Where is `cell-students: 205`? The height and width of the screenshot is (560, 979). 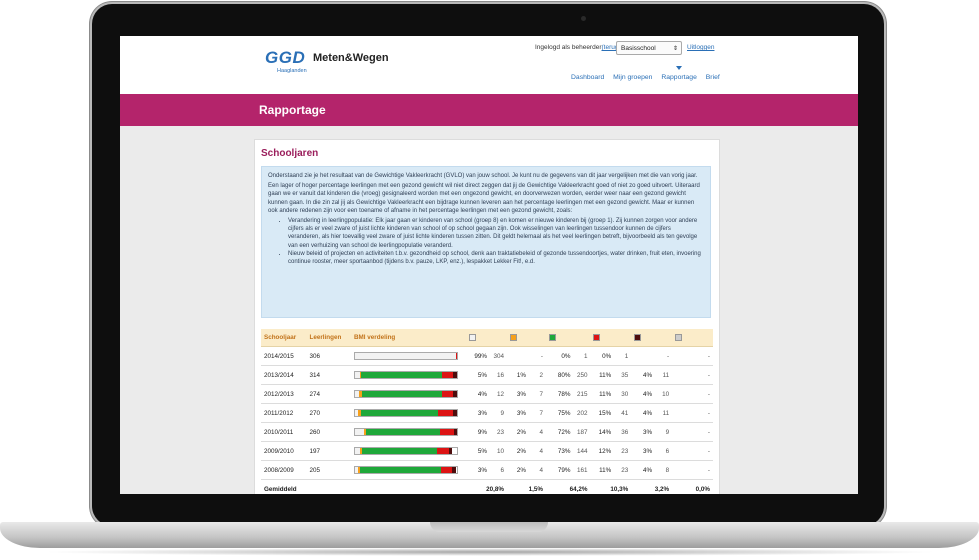 cell-students: 205 is located at coordinates (328, 470).